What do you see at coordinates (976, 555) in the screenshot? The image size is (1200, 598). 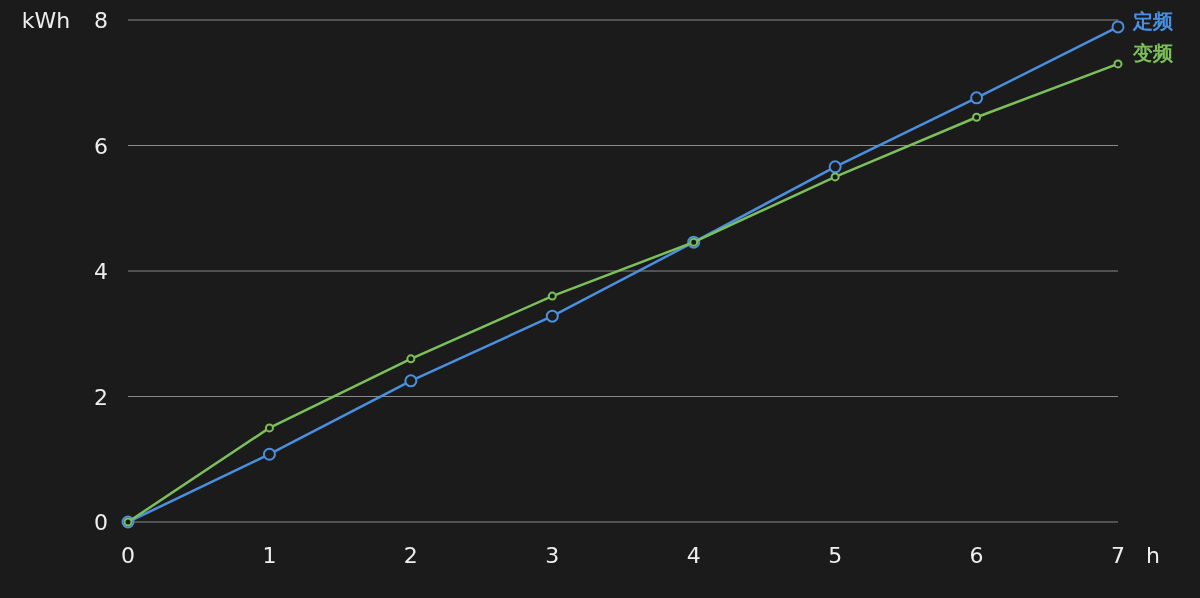 I see `x-tick-label: 6` at bounding box center [976, 555].